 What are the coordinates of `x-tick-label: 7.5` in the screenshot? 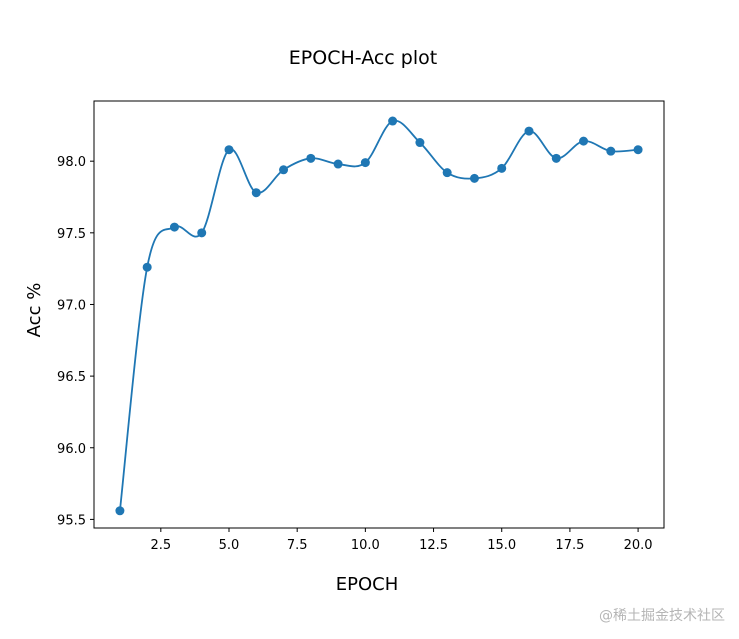 It's located at (297, 545).